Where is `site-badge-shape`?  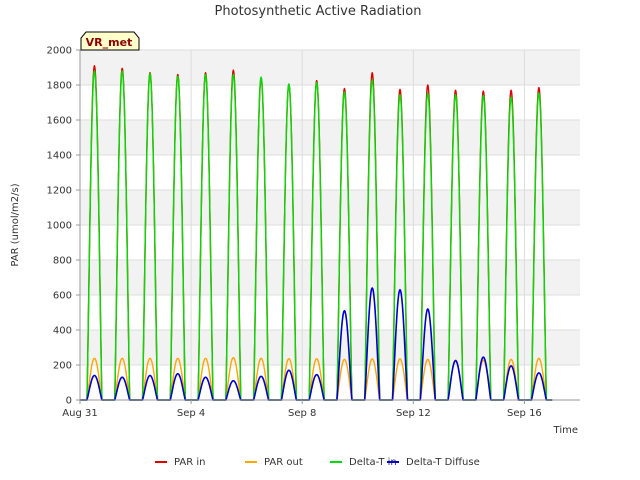
site-badge-shape is located at coordinates (110, 41).